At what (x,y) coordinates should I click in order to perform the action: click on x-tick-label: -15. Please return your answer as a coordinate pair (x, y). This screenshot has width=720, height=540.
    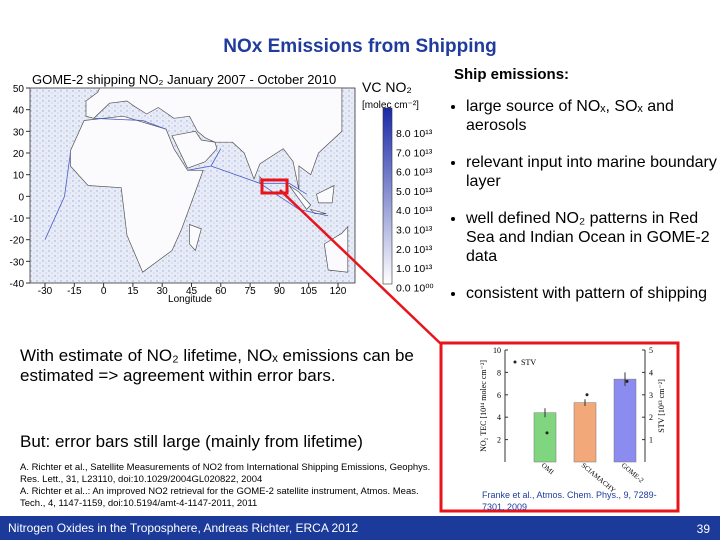
    Looking at the image, I should click on (74, 291).